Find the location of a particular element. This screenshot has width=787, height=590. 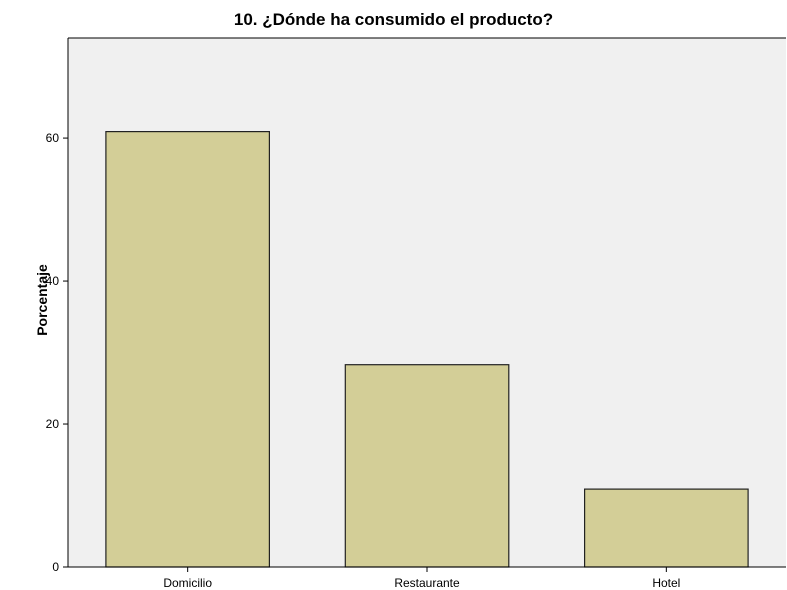

y-tick-label: 0 is located at coordinates (55, 567).